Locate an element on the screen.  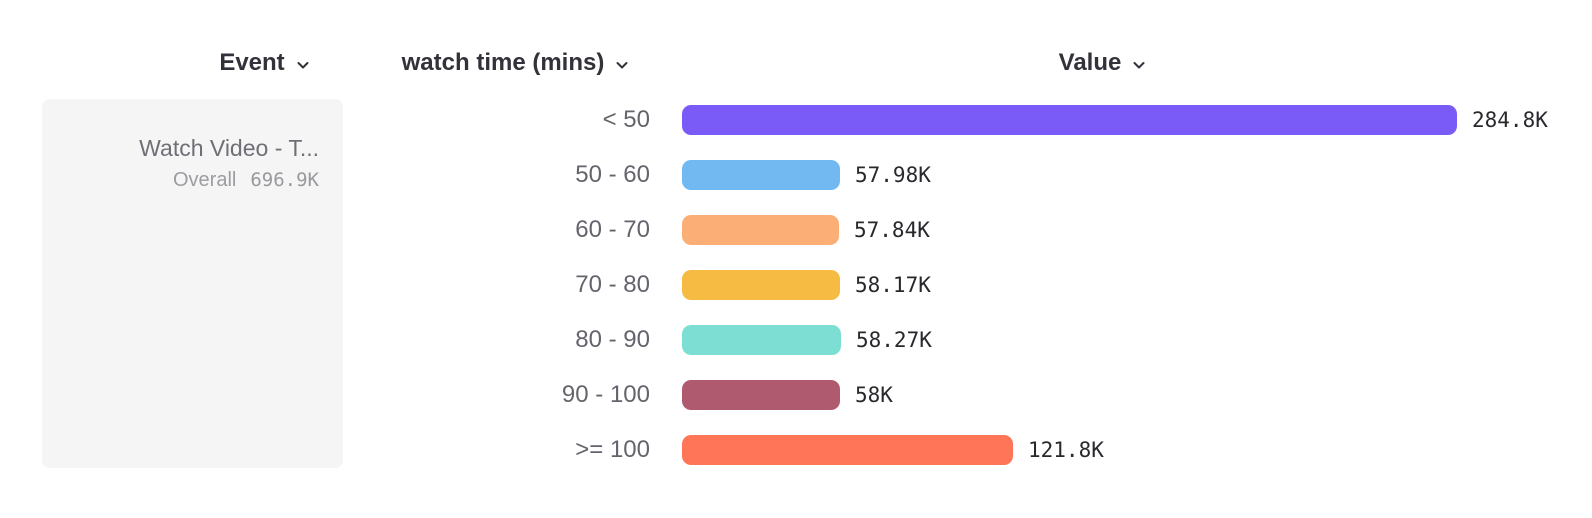
value-column-label: Value is located at coordinates (1090, 62).